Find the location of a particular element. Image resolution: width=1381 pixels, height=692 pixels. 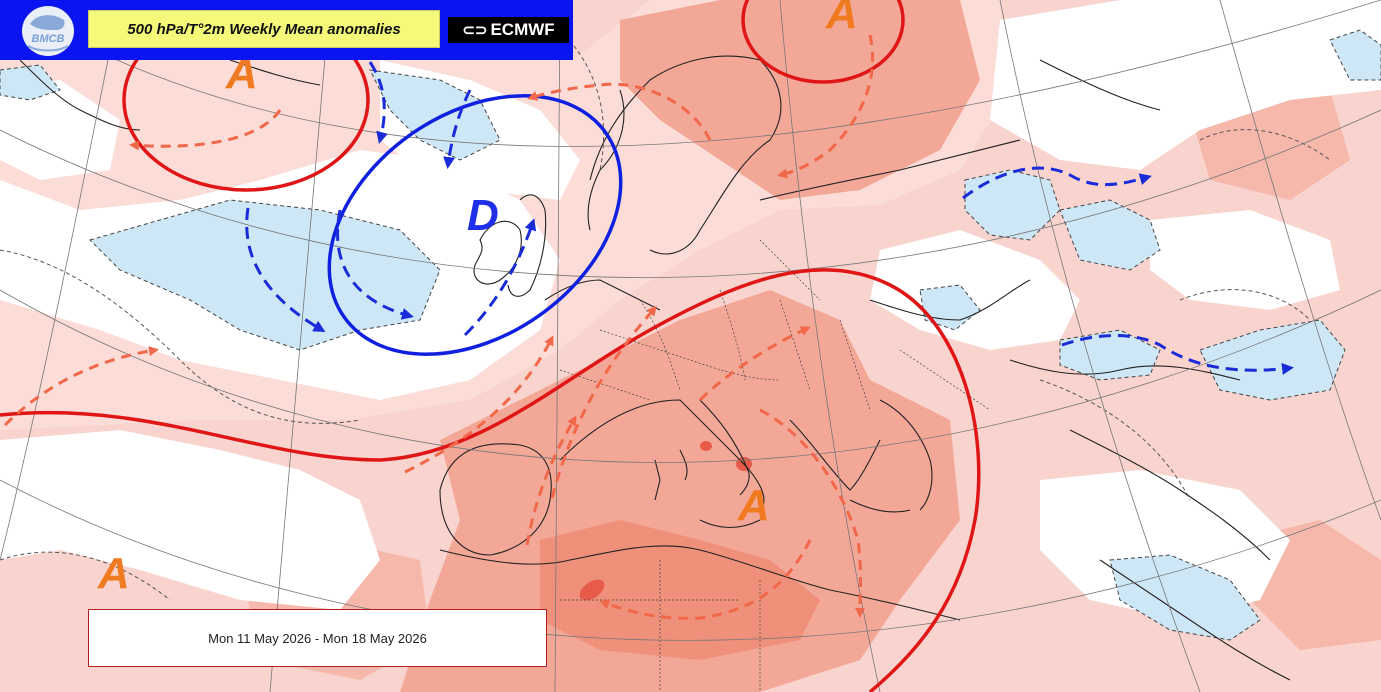

ecmwf-logo: ⊂⊃ ECMWF is located at coordinates (508, 30).